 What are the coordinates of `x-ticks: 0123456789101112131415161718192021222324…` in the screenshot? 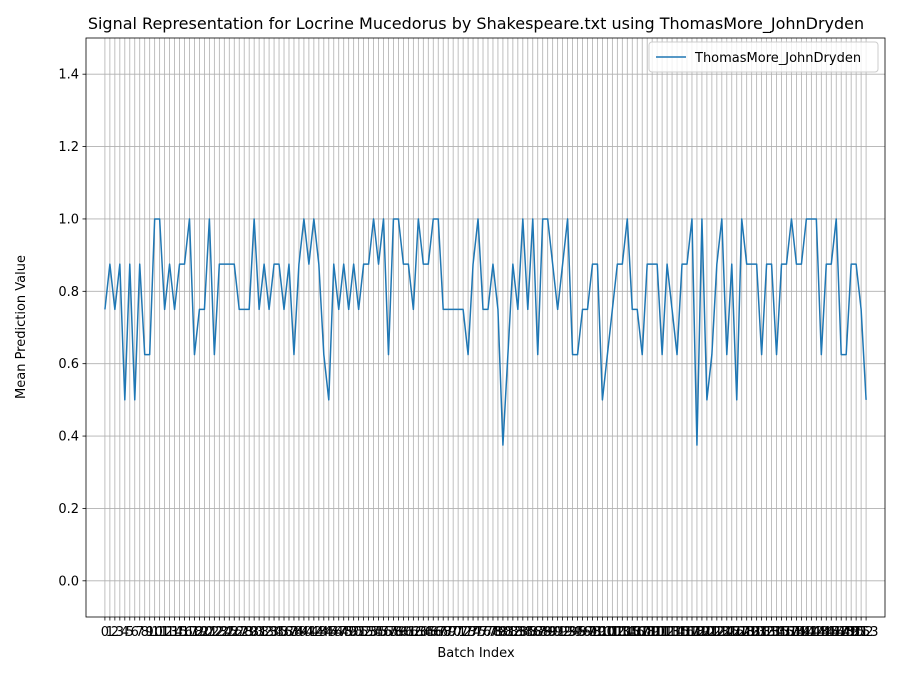 It's located at (490, 628).